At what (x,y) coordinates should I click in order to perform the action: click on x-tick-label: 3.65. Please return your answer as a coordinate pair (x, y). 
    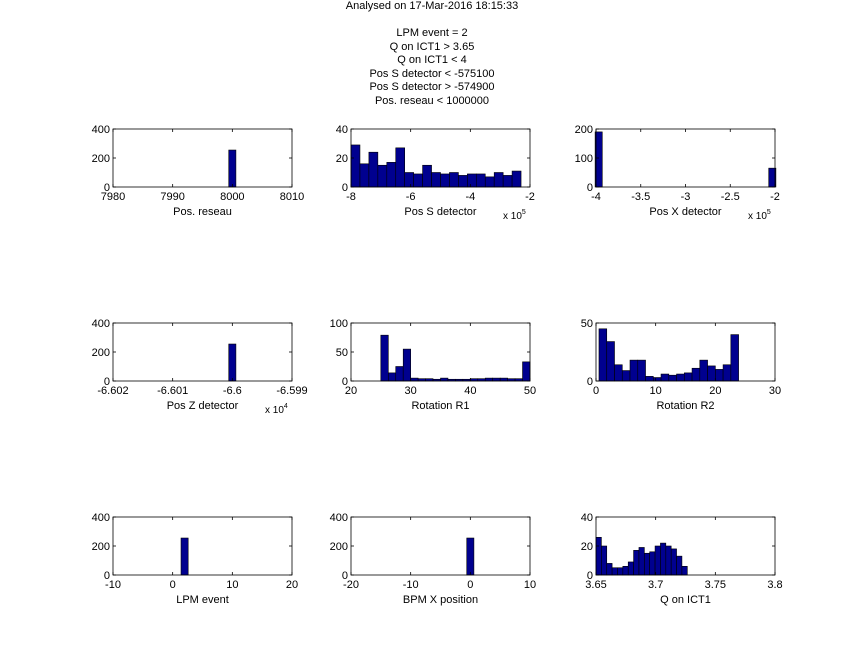
    Looking at the image, I should click on (595, 585).